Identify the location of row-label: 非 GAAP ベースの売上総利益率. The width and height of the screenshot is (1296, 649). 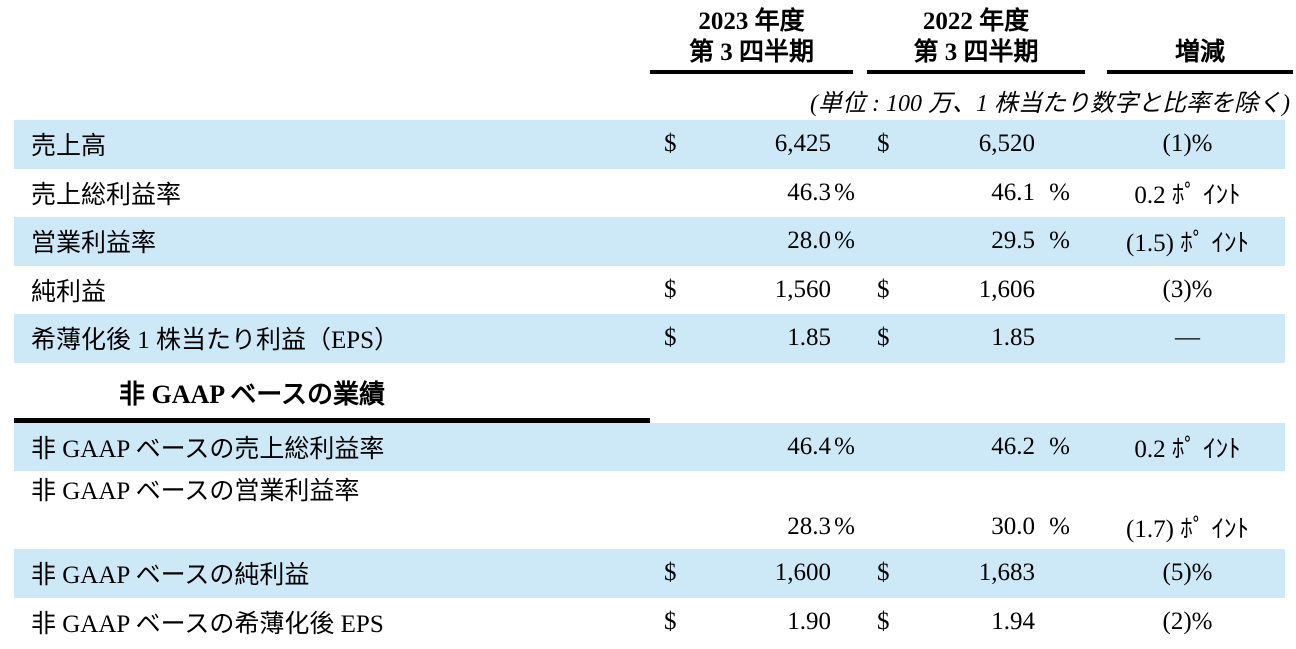
(208, 449).